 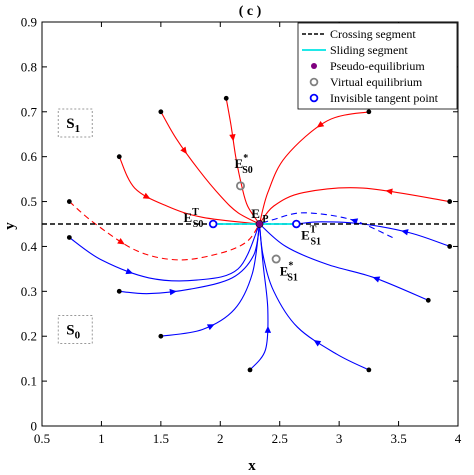 I want to click on legend-label: Pseudo-equilibrium, so click(x=377, y=66).